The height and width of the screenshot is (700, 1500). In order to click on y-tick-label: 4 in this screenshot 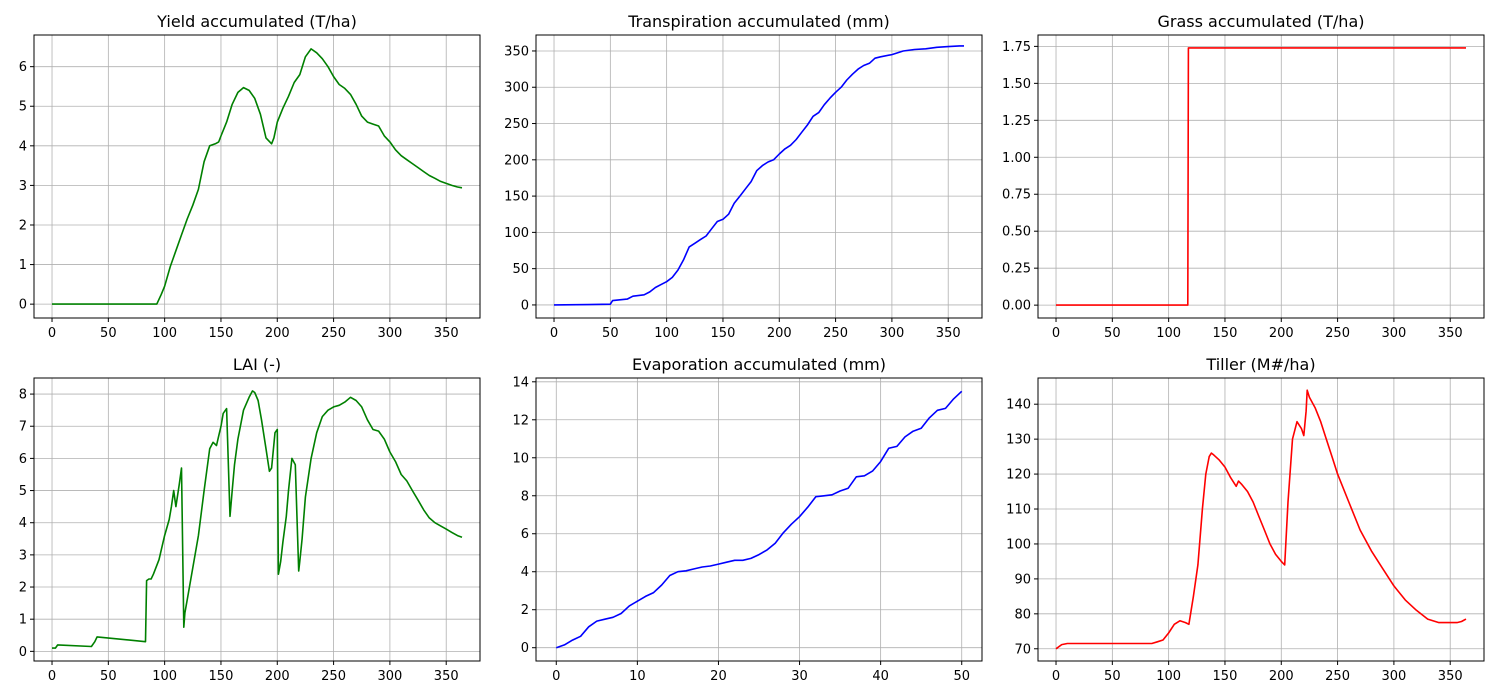, I will do `click(23, 523)`.